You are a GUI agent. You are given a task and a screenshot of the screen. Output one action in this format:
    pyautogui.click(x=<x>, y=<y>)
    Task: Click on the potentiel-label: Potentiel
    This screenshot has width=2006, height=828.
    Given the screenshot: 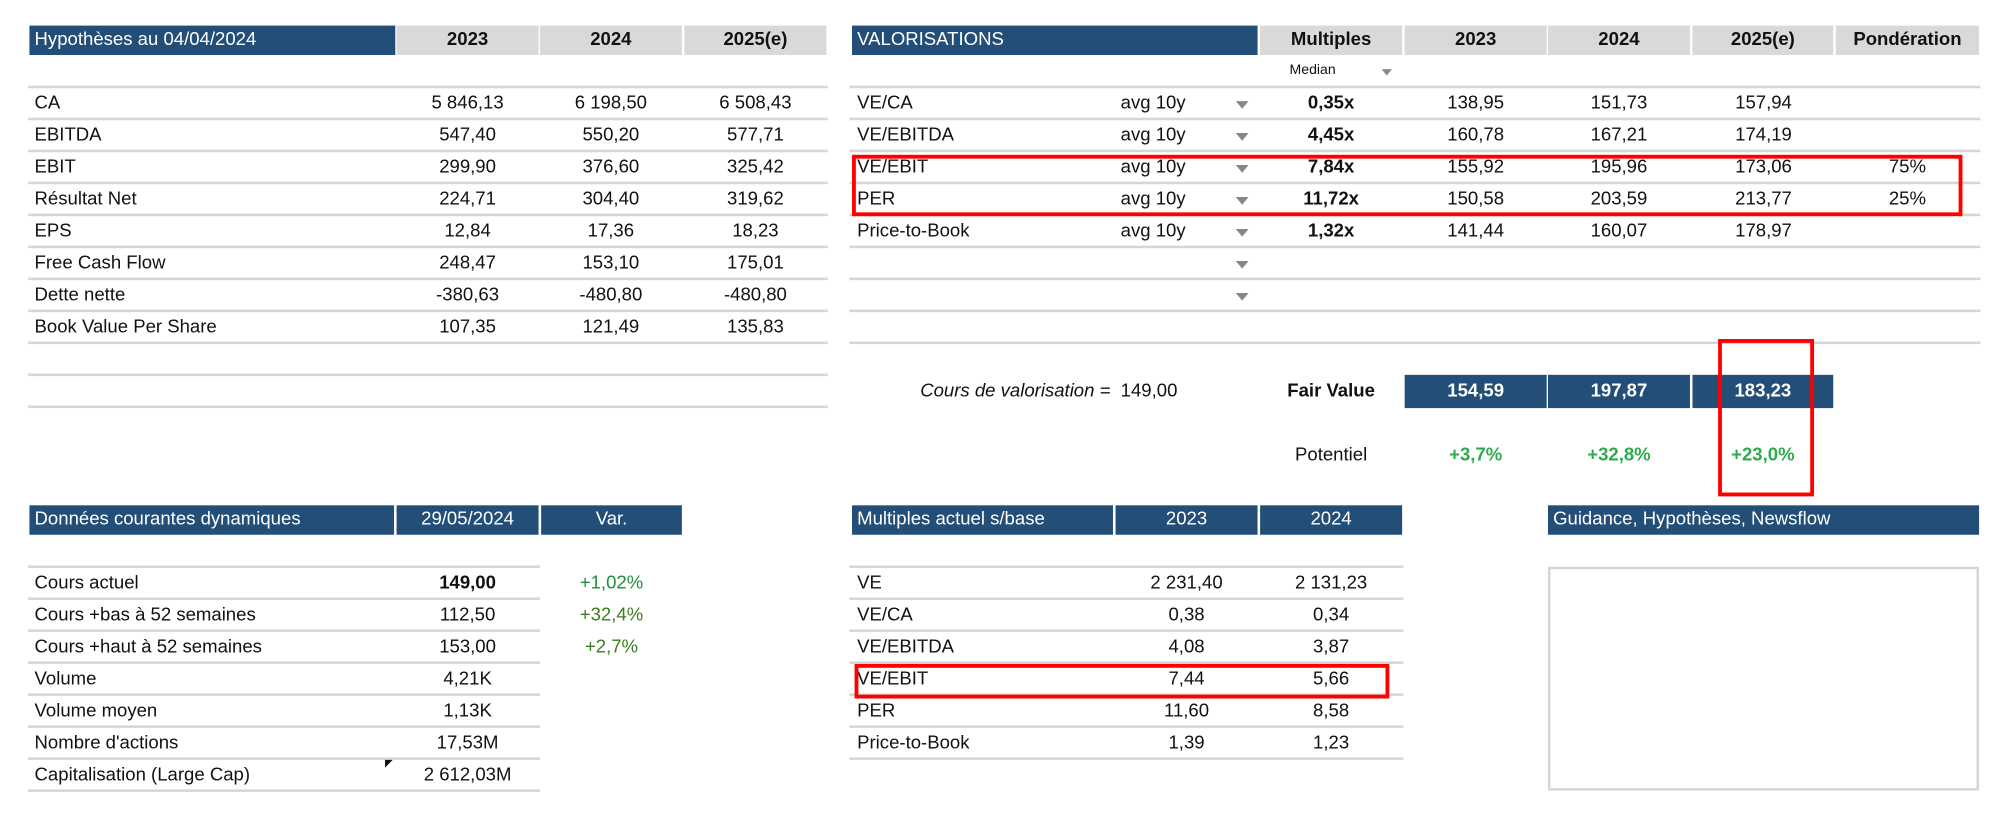 What is the action you would take?
    pyautogui.click(x=1331, y=455)
    